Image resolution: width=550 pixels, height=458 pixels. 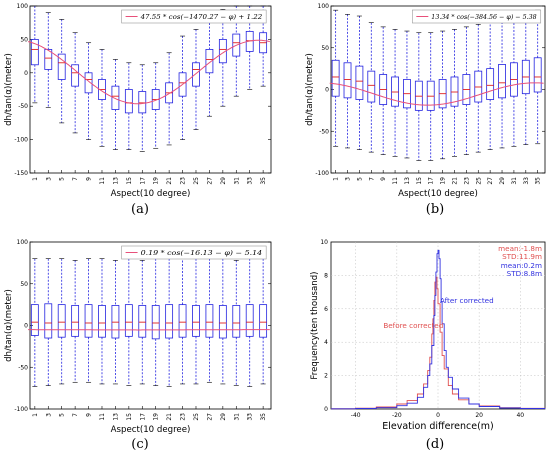 What do you see at coordinates (522, 256) in the screenshot?
I see `before-std-annotation: STD:11.9m` at bounding box center [522, 256].